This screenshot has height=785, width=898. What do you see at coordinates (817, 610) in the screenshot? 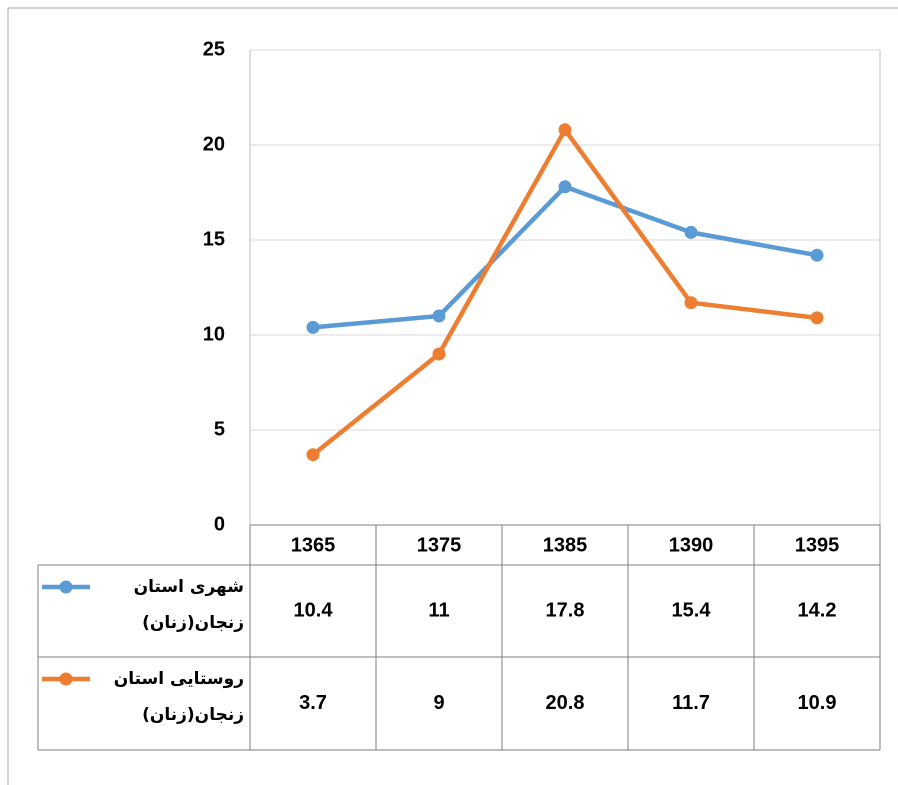
I see `table-value: 14.2` at bounding box center [817, 610].